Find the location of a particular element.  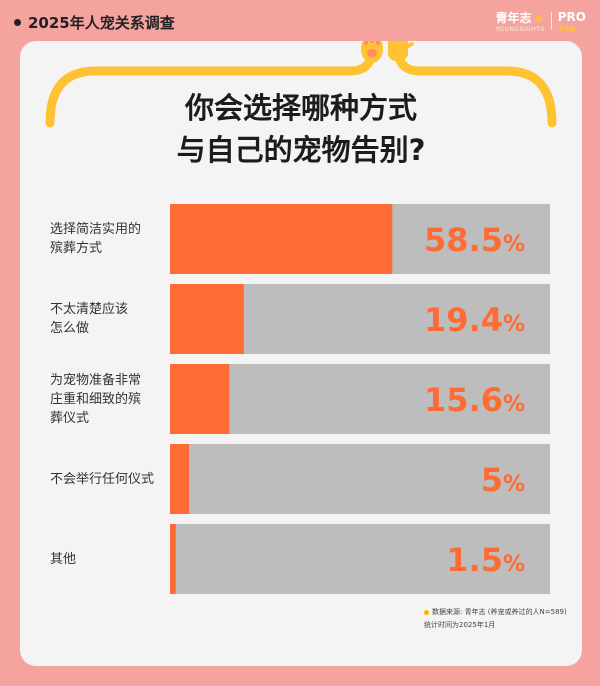

source-line-2: 统计时间为2025年1月 is located at coordinates (460, 625).